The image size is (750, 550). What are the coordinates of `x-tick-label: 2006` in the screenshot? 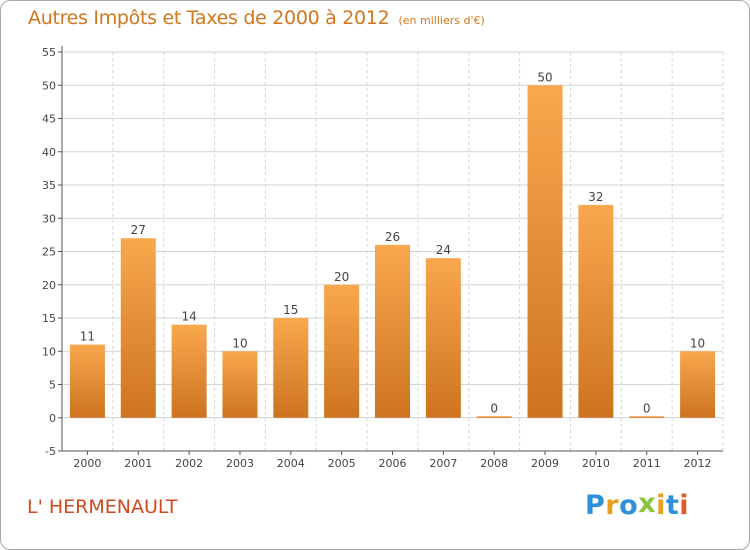 It's located at (393, 463).